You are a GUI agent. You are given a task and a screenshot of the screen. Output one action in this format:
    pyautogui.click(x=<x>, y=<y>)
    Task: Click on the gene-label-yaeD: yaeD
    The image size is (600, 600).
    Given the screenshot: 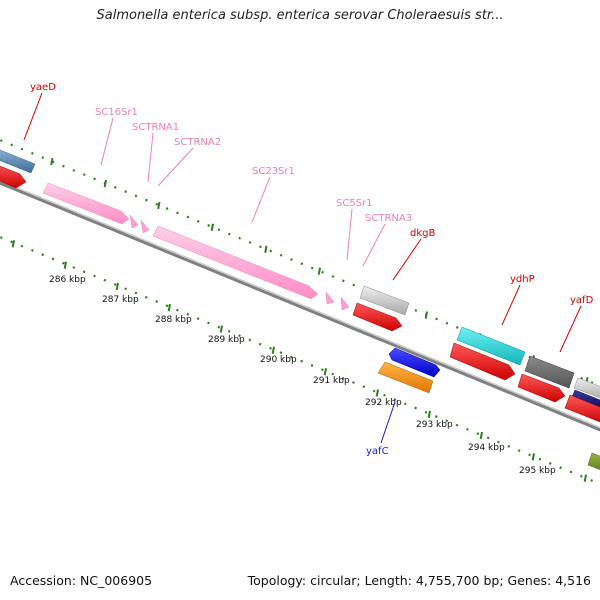 What is the action you would take?
    pyautogui.click(x=43, y=87)
    